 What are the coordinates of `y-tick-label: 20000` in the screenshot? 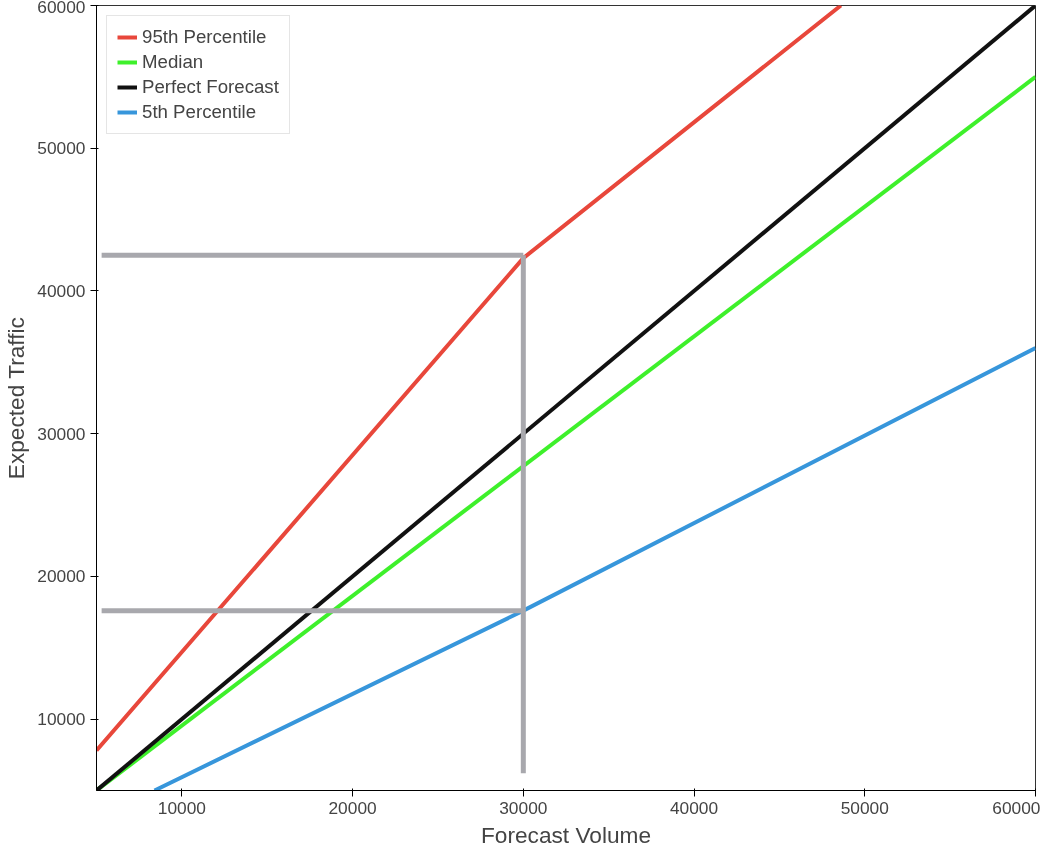 It's located at (61, 576).